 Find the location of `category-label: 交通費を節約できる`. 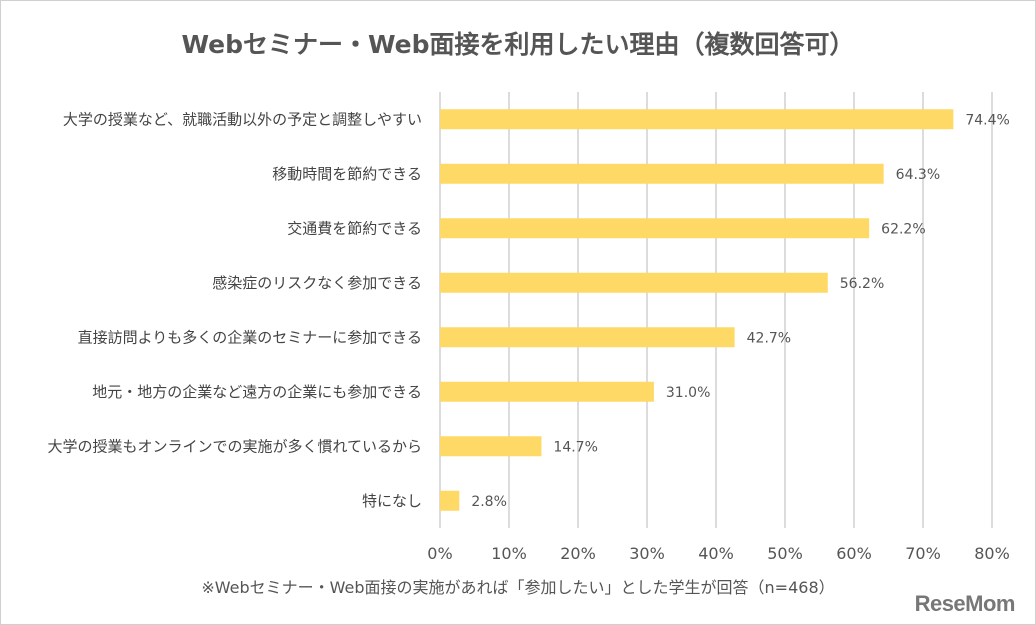

category-label: 交通費を節約できる is located at coordinates (354, 228).